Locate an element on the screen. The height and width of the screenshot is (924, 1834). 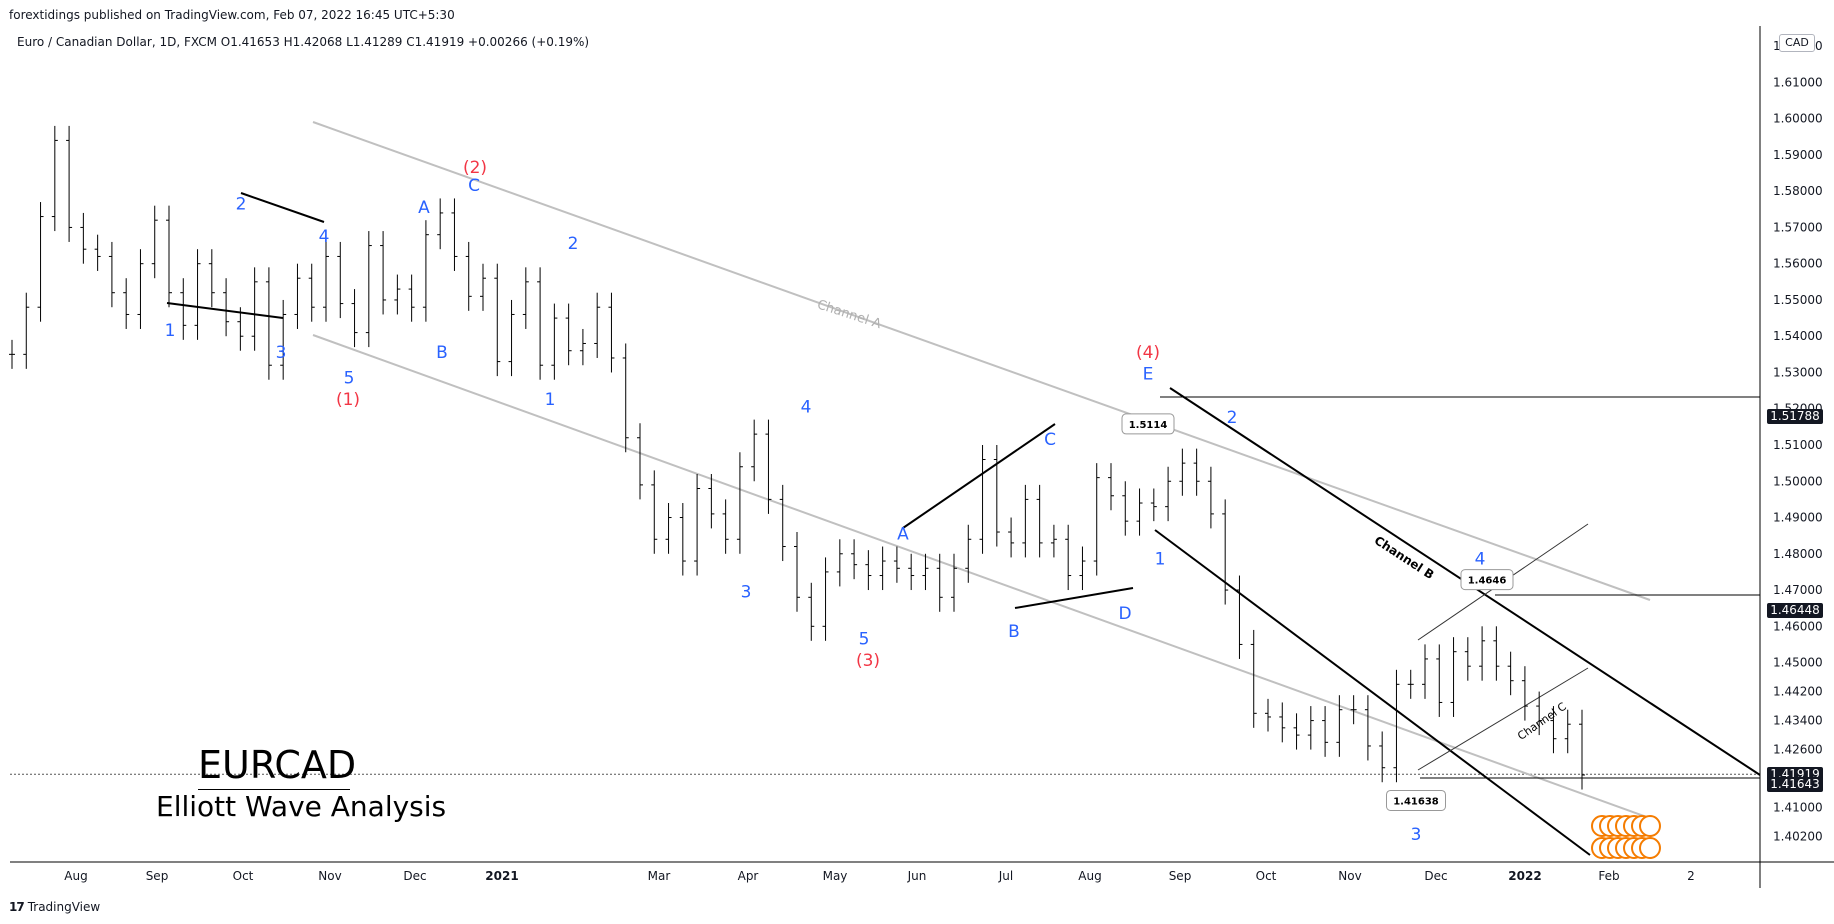
price-badge: 1.51788 is located at coordinates (1795, 417).